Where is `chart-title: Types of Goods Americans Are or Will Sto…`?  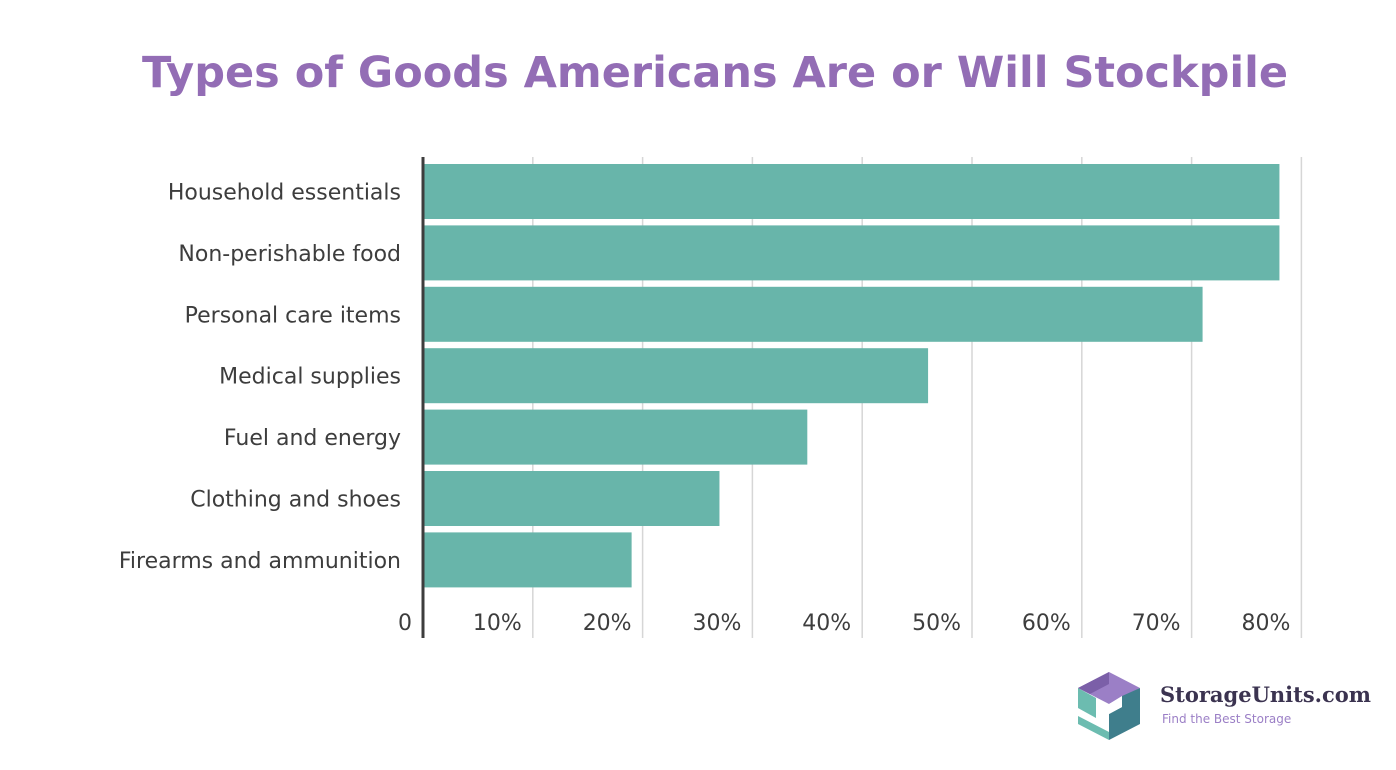 chart-title: Types of Goods Americans Are or Will Sto… is located at coordinates (715, 73).